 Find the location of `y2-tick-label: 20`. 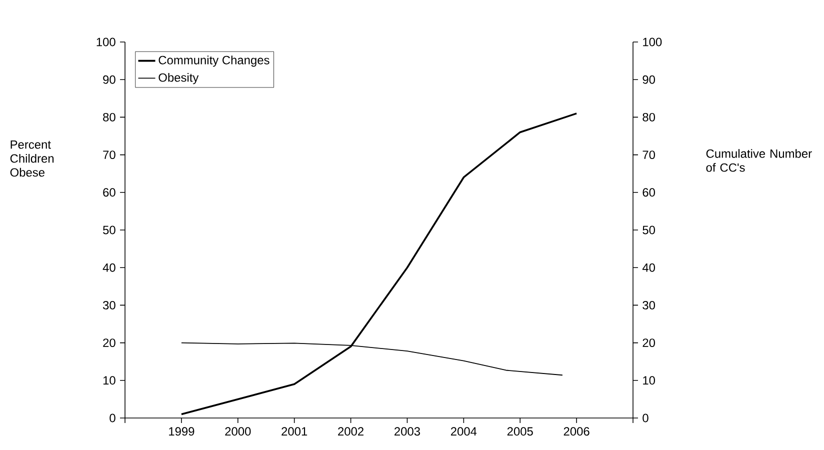

y2-tick-label: 20 is located at coordinates (649, 343).